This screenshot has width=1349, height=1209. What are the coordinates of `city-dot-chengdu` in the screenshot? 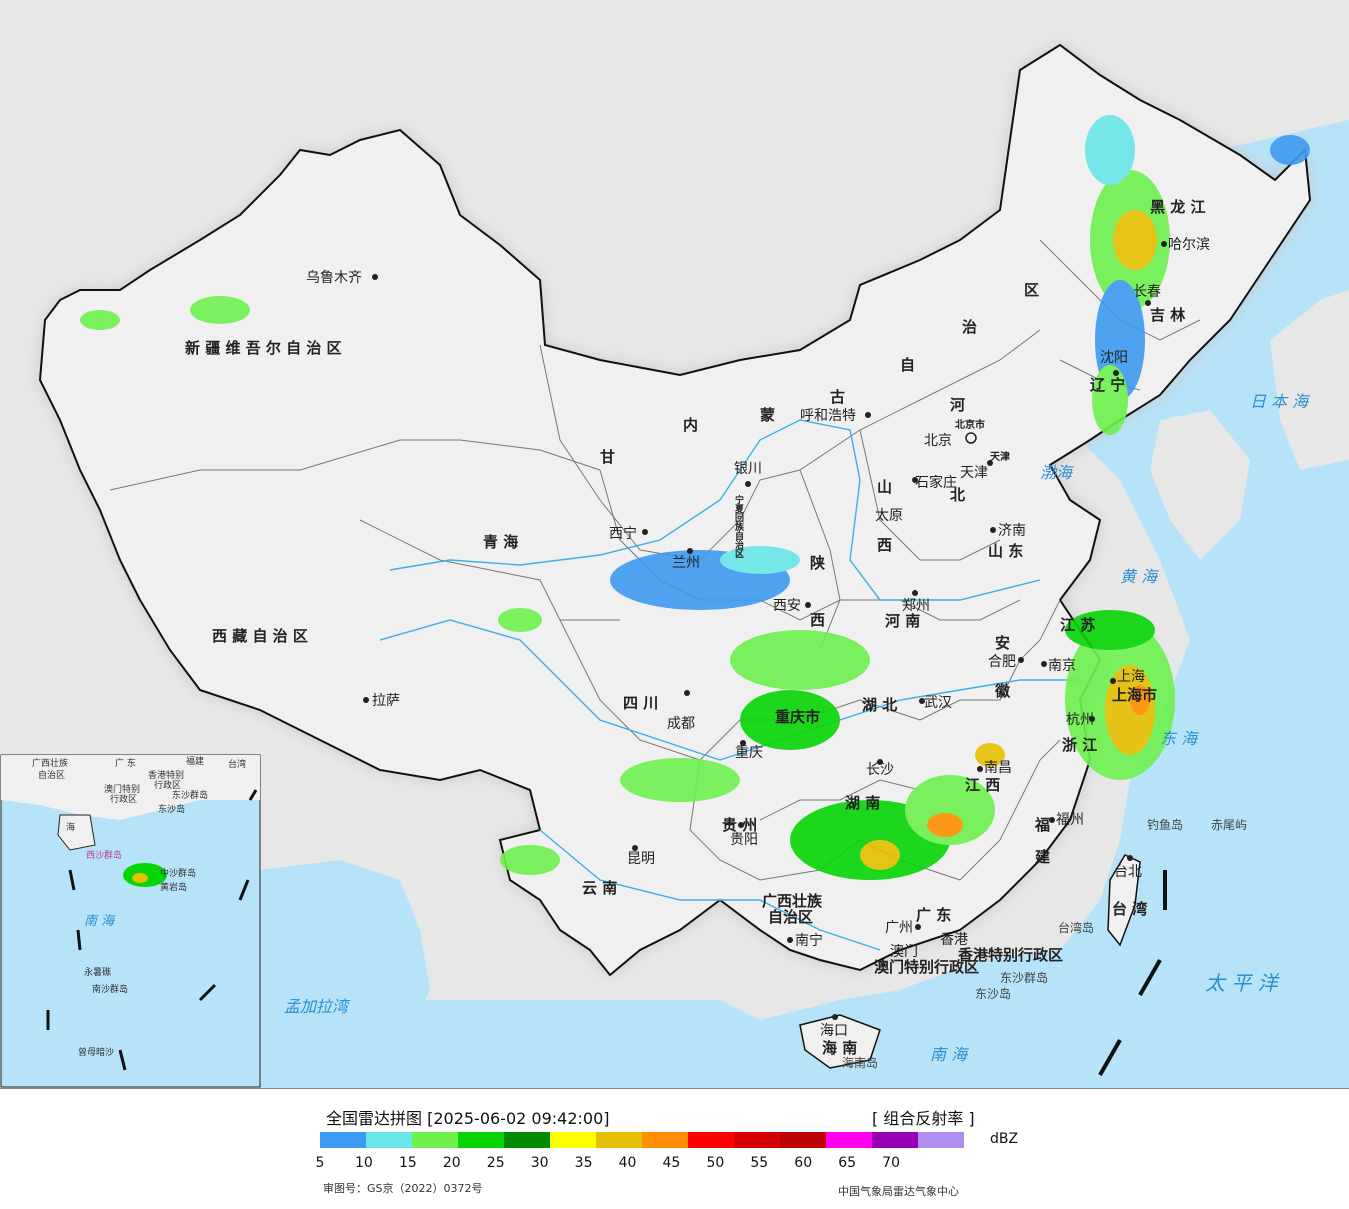 It's located at (687, 693).